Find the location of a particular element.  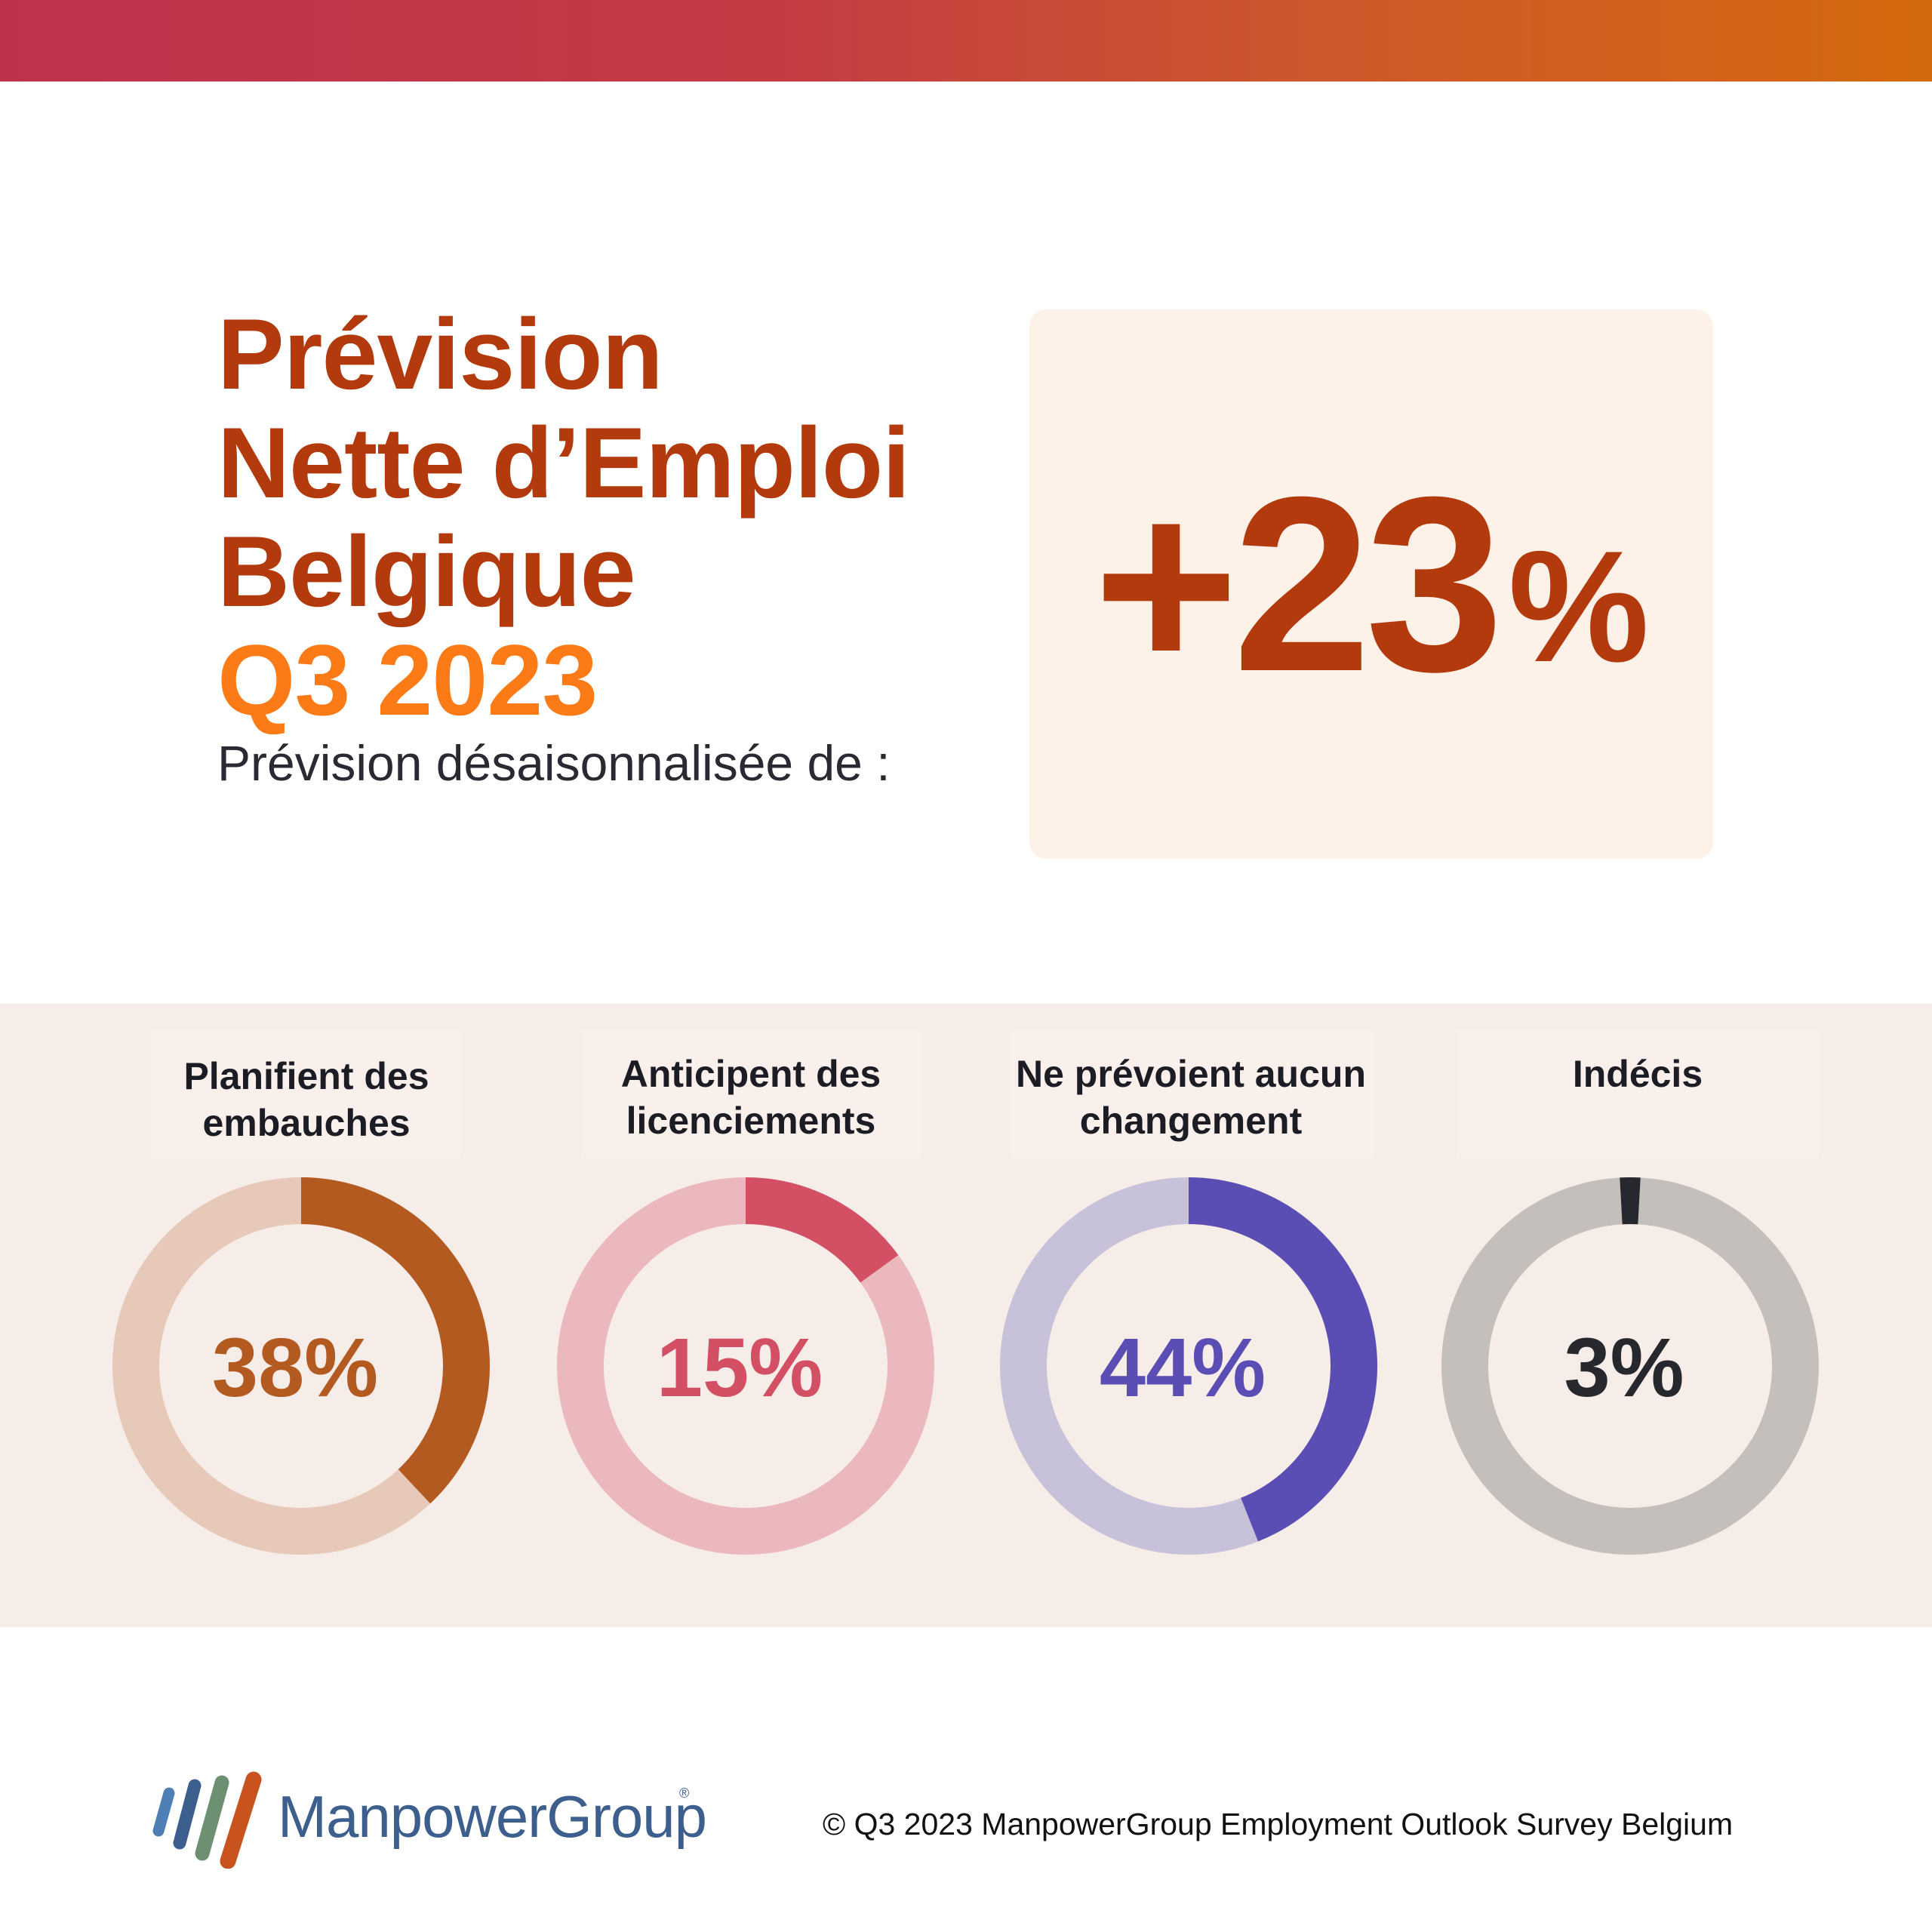

stat-label-no-change-line-2: changement is located at coordinates (1191, 1121).